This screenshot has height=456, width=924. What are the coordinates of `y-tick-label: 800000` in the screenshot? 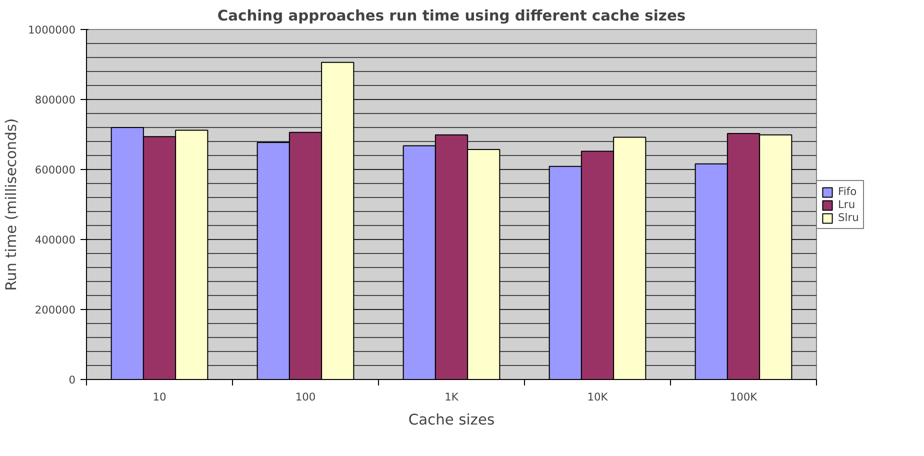 It's located at (55, 100).